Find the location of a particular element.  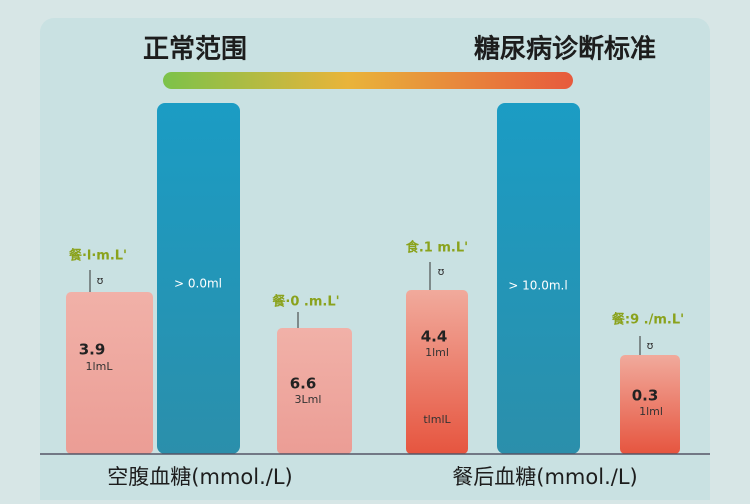

bar-inner-text: > 10.0m.l is located at coordinates (537, 286).